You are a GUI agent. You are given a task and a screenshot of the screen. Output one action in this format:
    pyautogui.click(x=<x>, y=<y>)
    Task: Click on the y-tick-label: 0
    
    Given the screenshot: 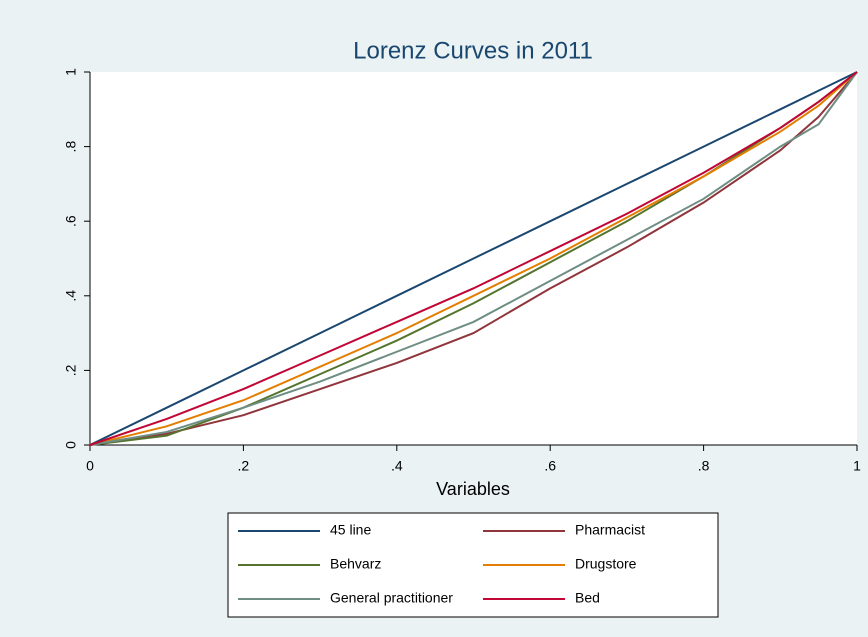 What is the action you would take?
    pyautogui.click(x=71, y=445)
    